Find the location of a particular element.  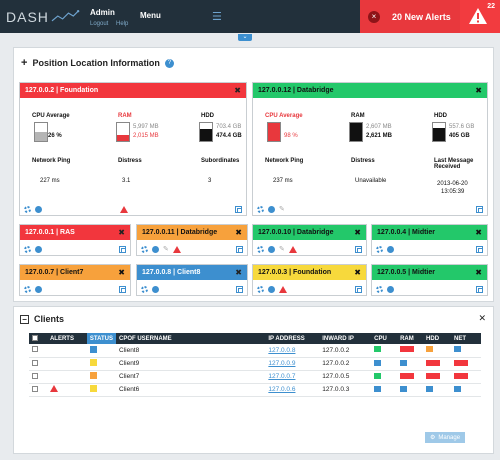

select-all-checkbox is located at coordinates (35, 337).